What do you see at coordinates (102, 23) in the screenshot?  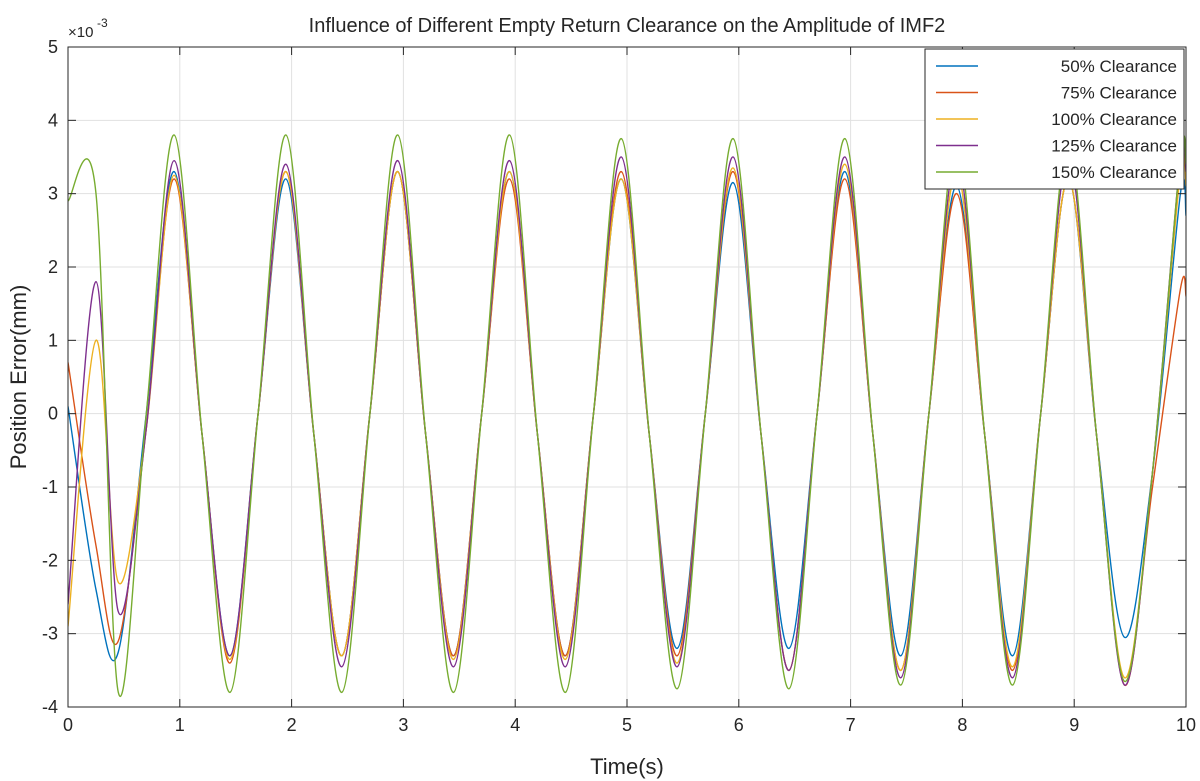 I see `axis-exponent-power: -3` at bounding box center [102, 23].